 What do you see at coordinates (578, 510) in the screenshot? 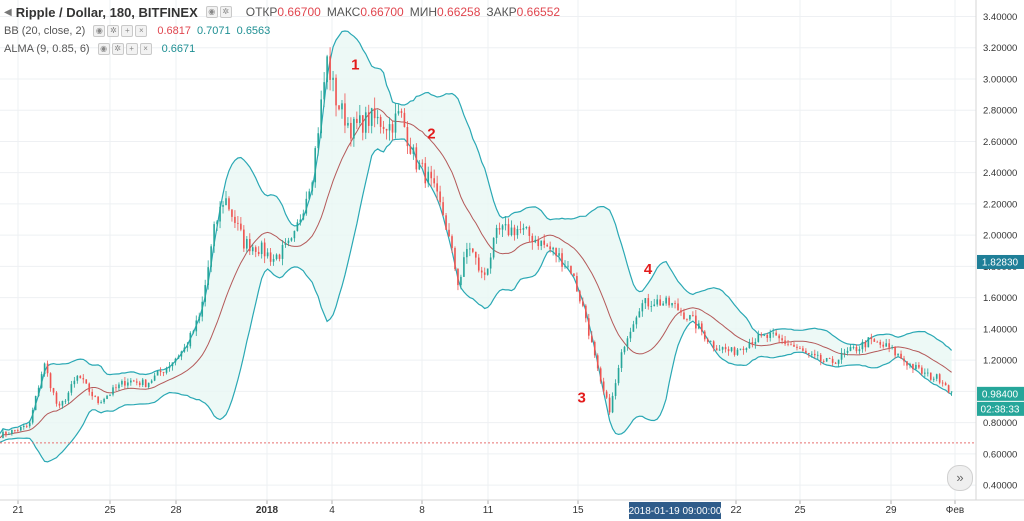
I see `time-tick-label: 15` at bounding box center [578, 510].